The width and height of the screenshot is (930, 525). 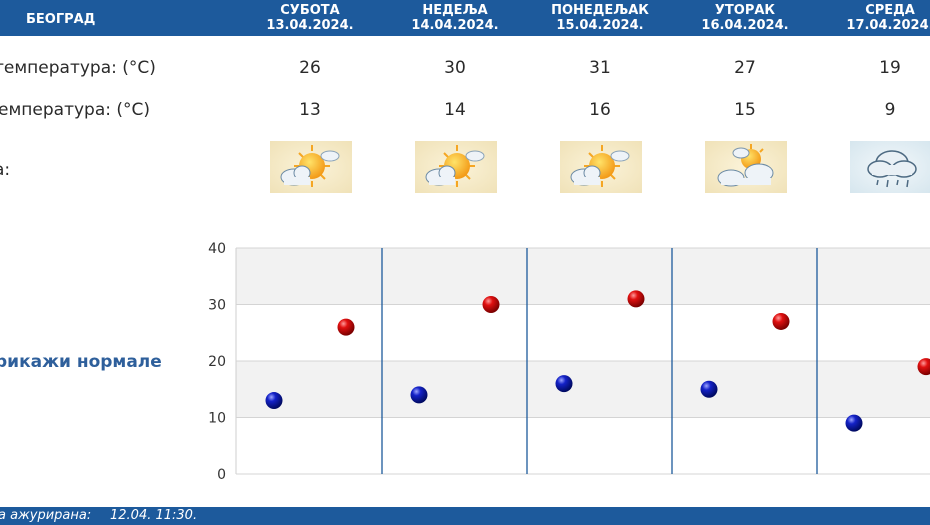 I want to click on min-temp-value: 16, so click(x=600, y=110).